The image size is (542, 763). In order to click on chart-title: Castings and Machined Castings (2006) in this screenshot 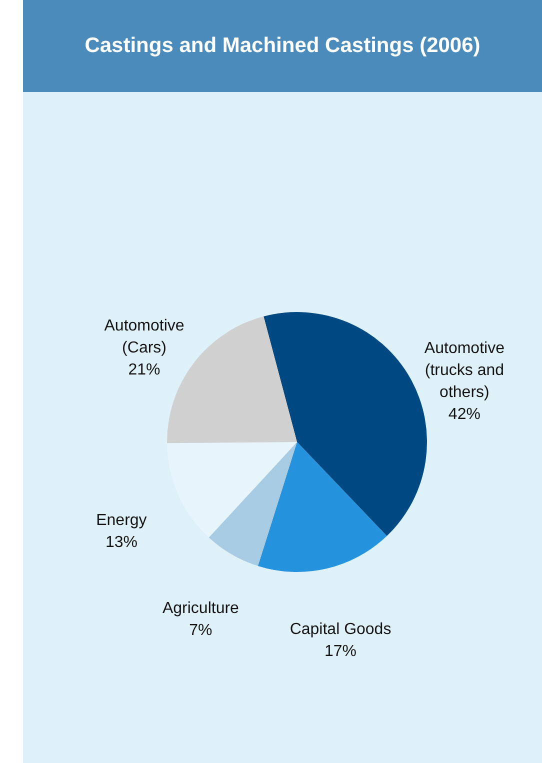, I will do `click(282, 46)`.